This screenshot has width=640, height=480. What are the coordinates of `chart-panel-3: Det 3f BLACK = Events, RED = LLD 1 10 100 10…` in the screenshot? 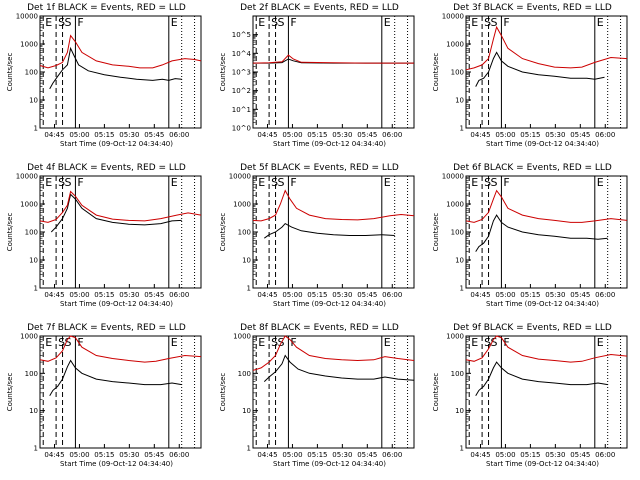 It's located at (530, 75).